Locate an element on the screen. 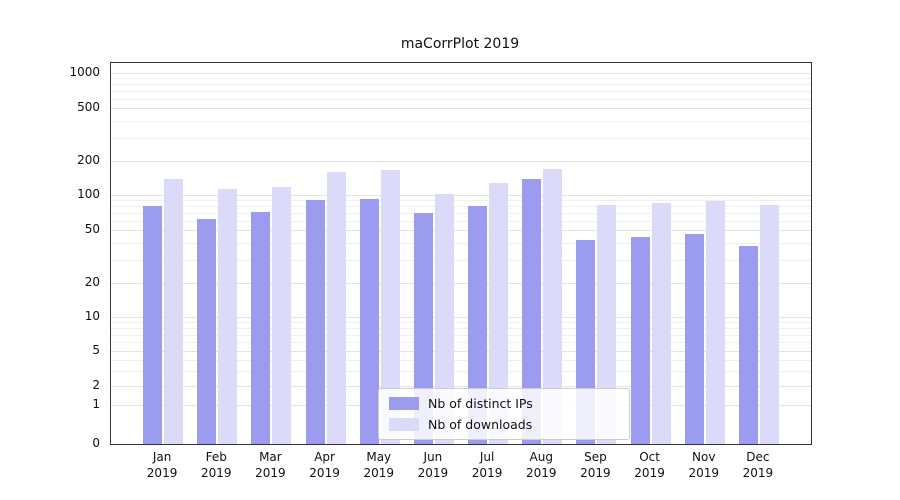 This screenshot has width=900, height=500. y-tick-label: 200 is located at coordinates (88, 159).